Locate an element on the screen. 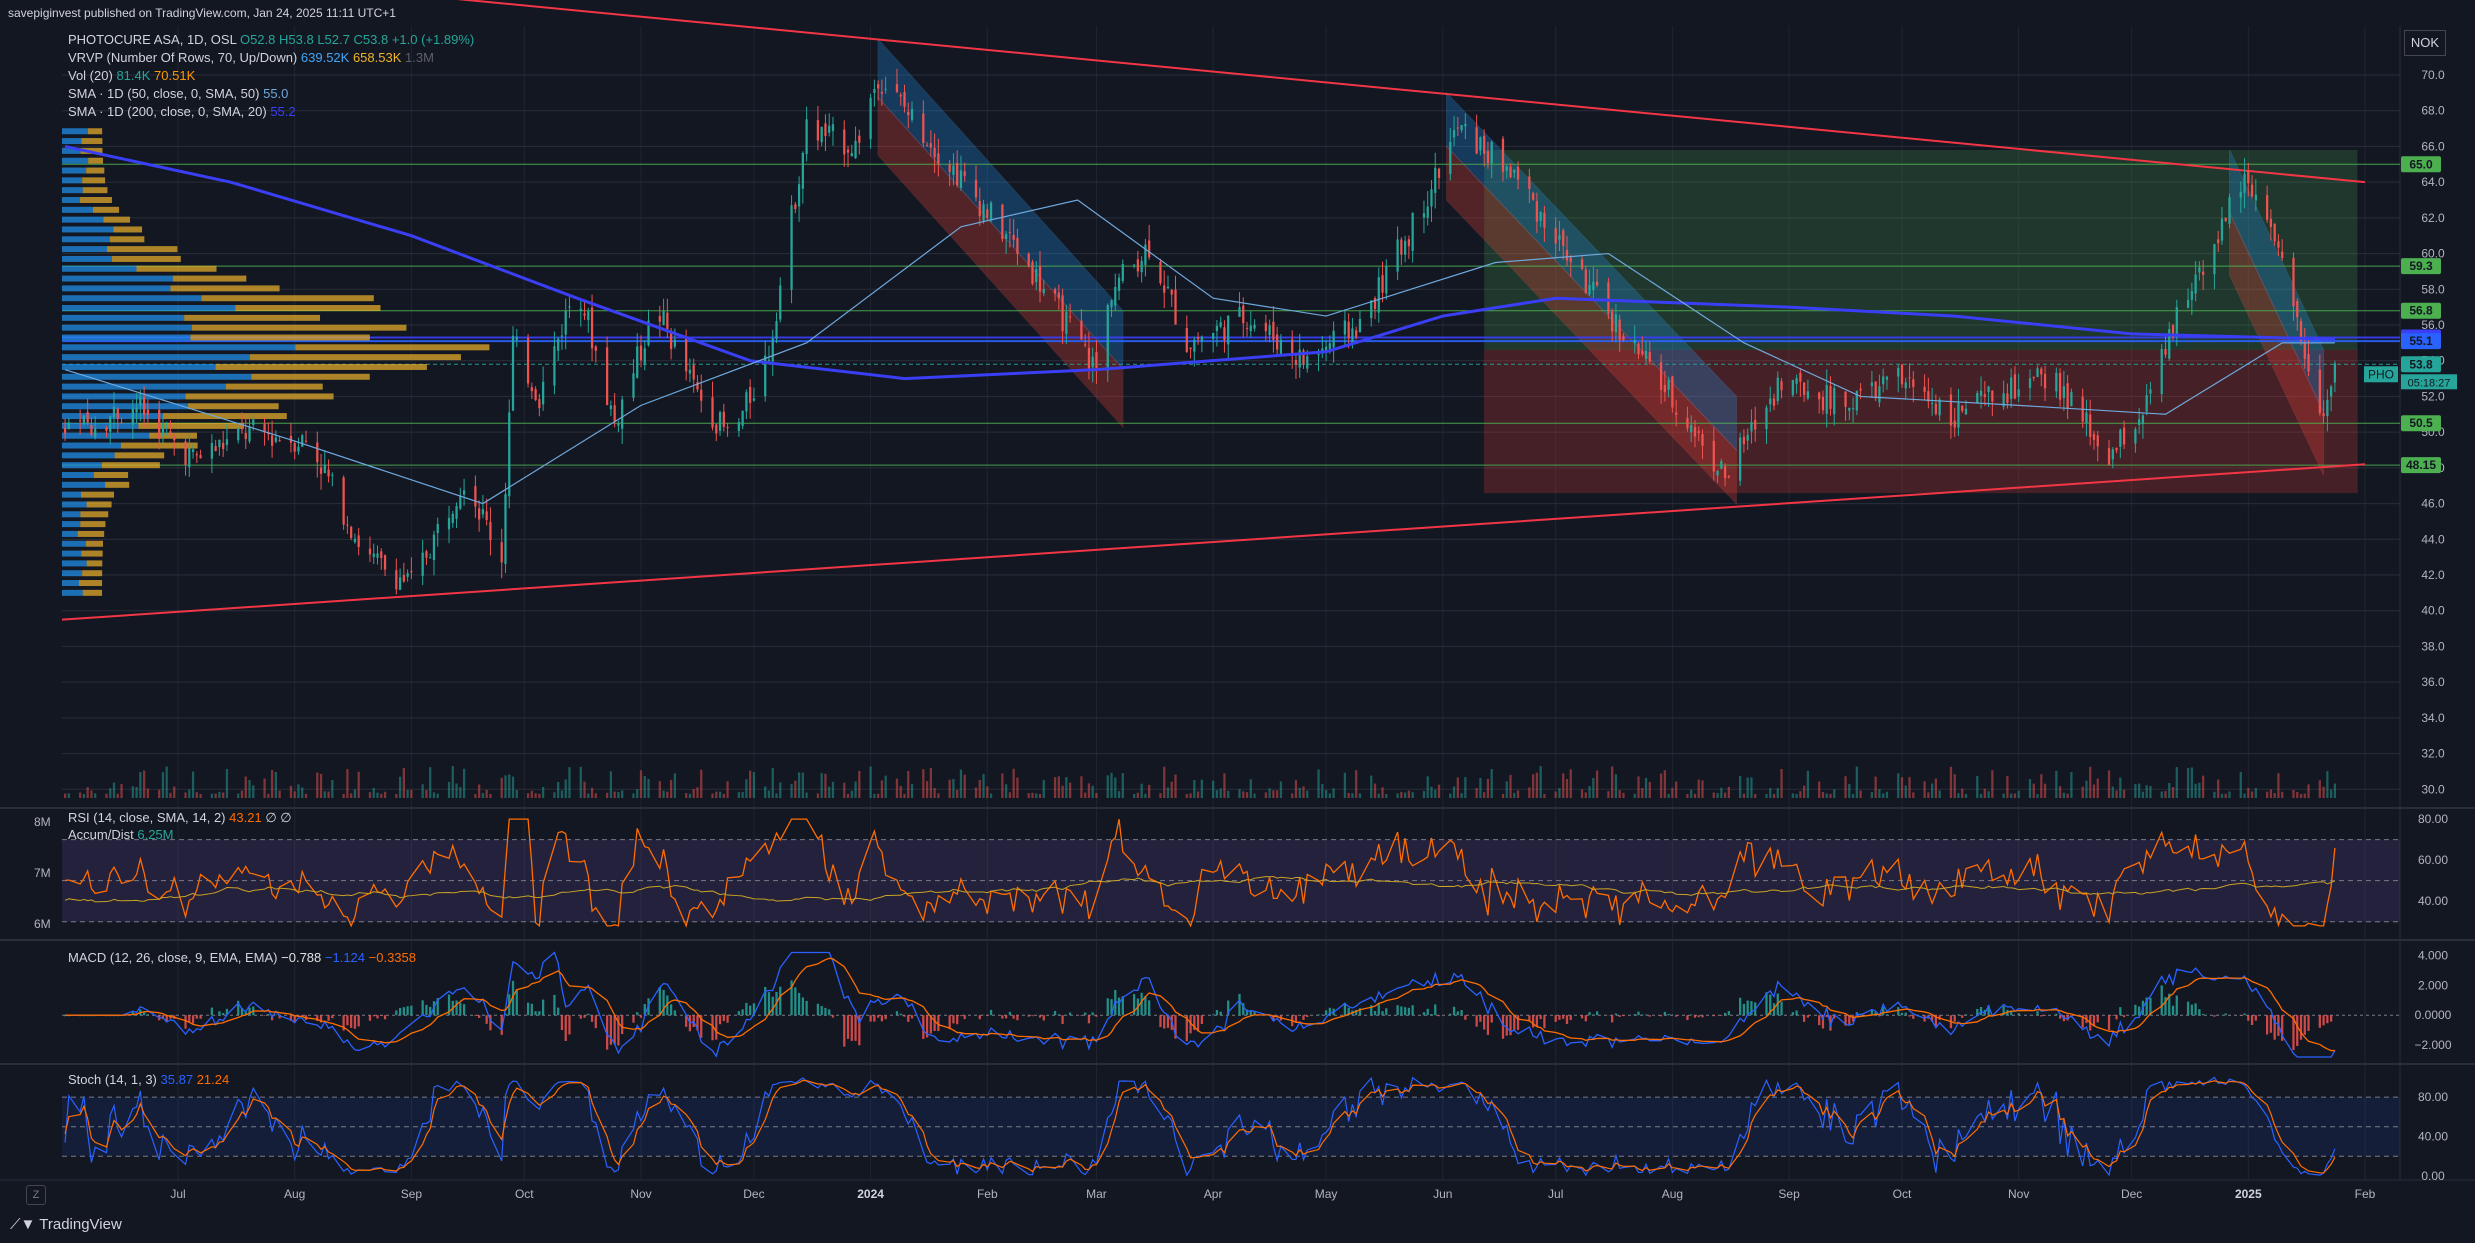 This screenshot has height=1243, width=2475. volume-legend: Vol (20) 81.4K 70.51K is located at coordinates (131, 75).